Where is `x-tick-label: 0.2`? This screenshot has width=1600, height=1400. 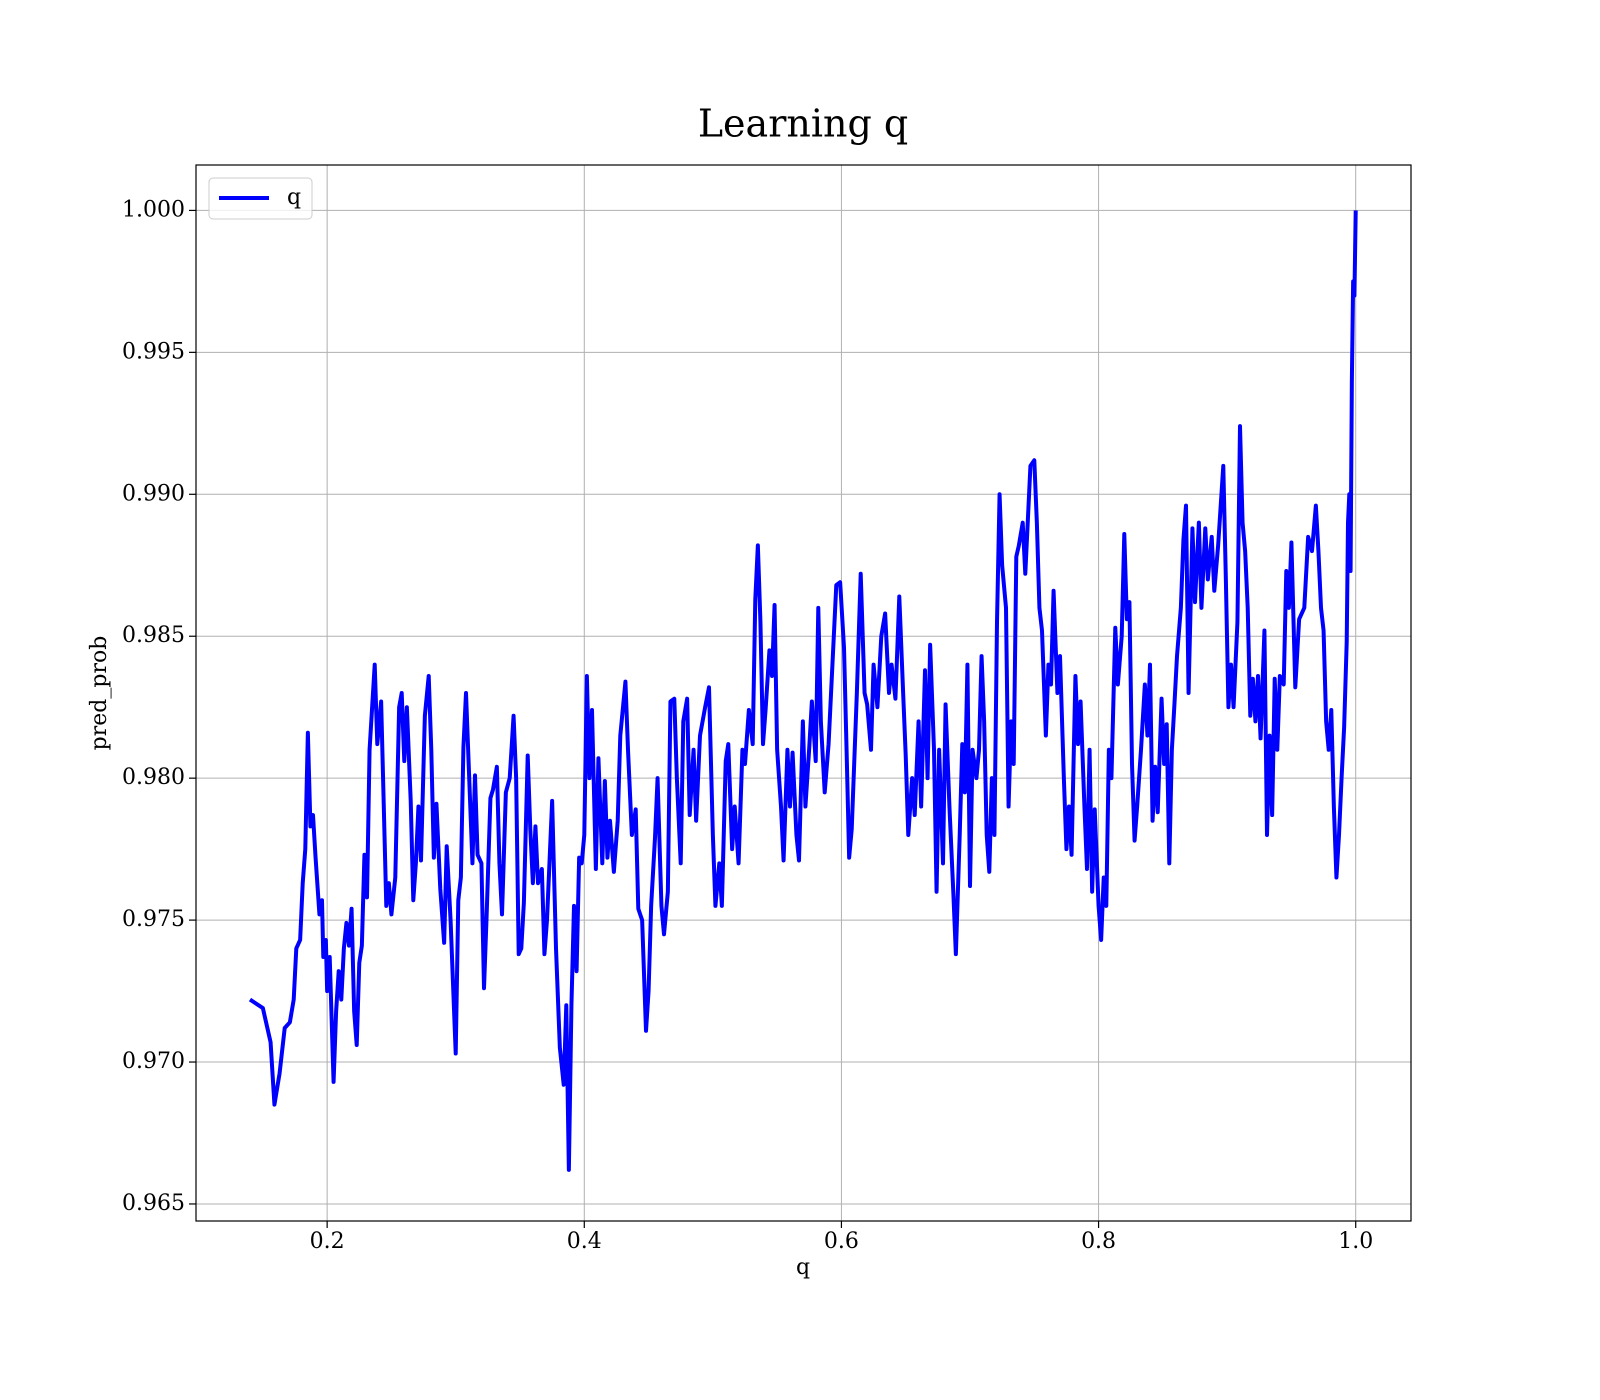
x-tick-label: 0.2 is located at coordinates (327, 1241).